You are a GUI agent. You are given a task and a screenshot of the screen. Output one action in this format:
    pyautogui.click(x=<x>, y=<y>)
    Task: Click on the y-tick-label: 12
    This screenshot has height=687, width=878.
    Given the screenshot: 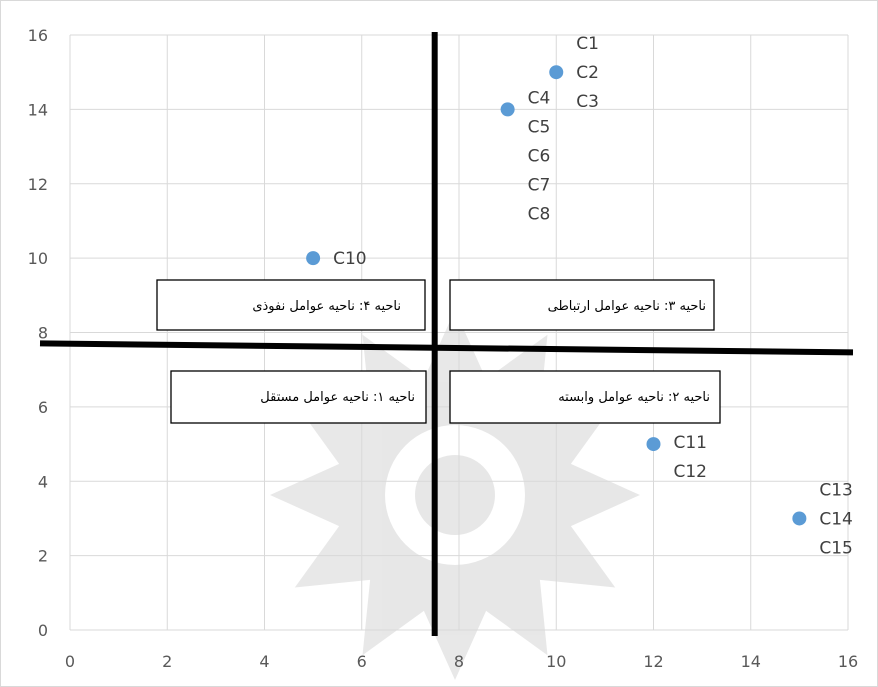 What is the action you would take?
    pyautogui.click(x=38, y=184)
    